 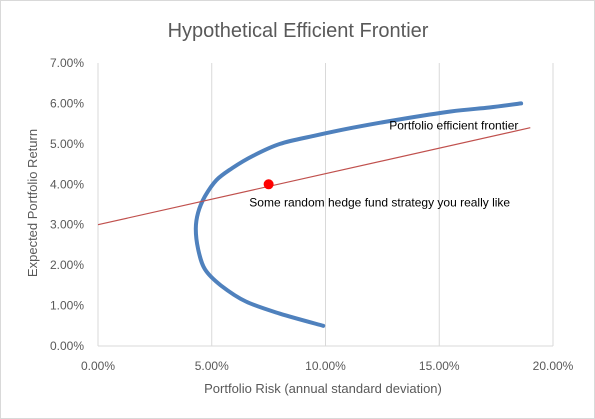 I want to click on y-tick-label: 4.00%, so click(x=67, y=184).